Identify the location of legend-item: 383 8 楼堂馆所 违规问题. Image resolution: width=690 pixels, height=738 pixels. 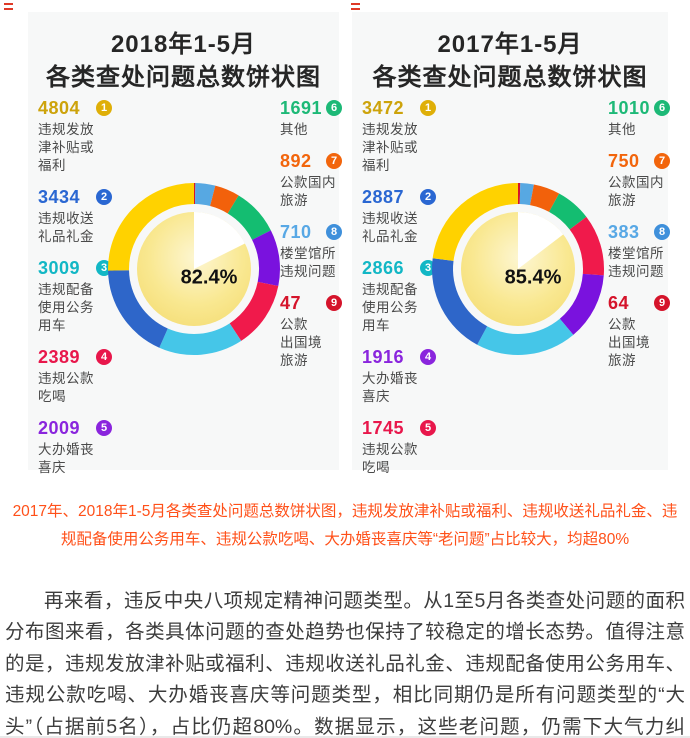
(641, 251).